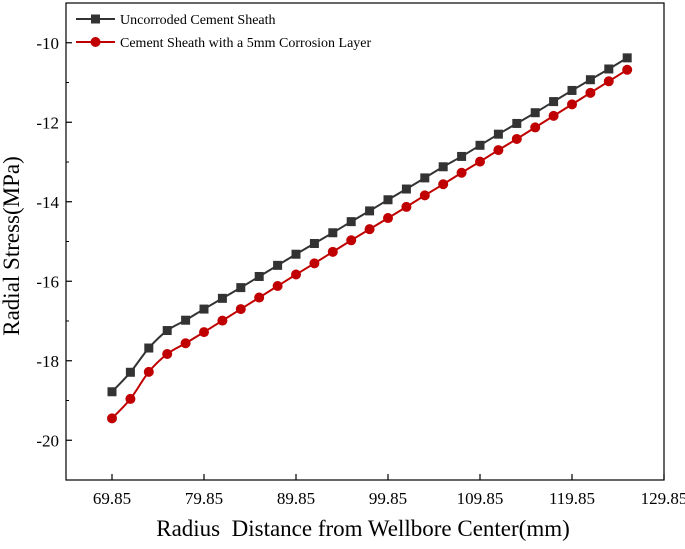  Describe the element at coordinates (47, 361) in the screenshot. I see `y-tick-label: -18` at that location.